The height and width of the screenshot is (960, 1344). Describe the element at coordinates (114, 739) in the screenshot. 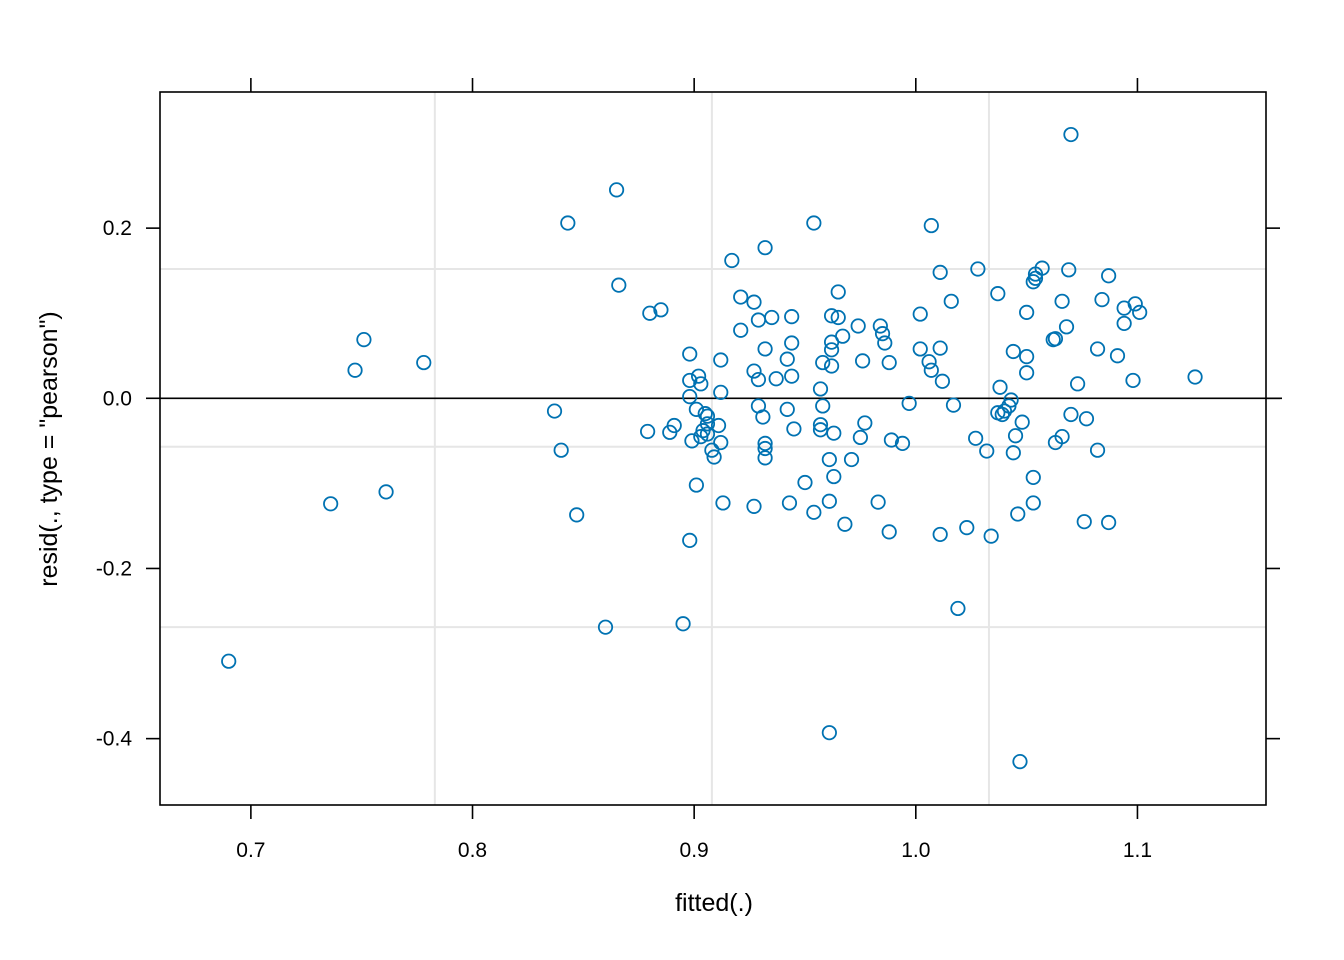

I see `y-tick-label-0: -0.4` at that location.